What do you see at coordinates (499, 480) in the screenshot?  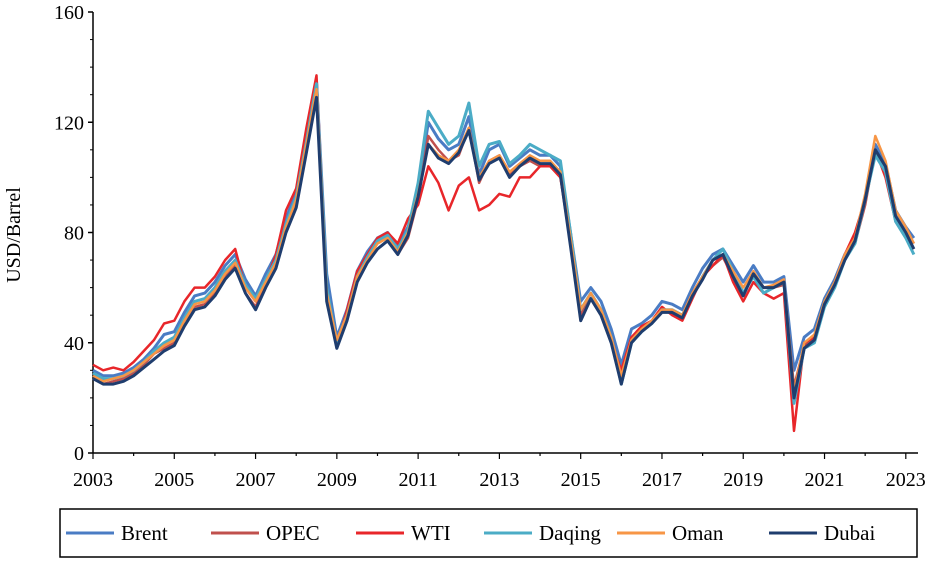 I see `x-tick-label: 2013` at bounding box center [499, 480].